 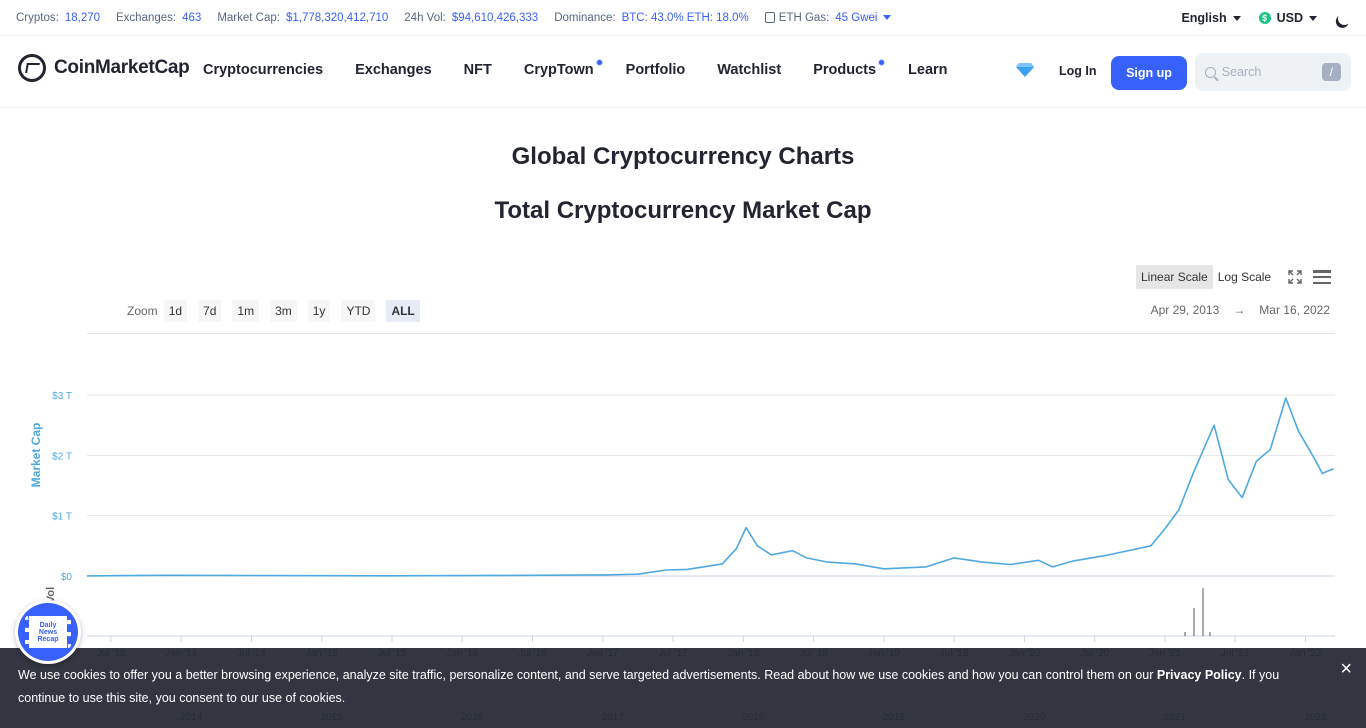 What do you see at coordinates (403, 311) in the screenshot?
I see `zoom-all-button: ALL` at bounding box center [403, 311].